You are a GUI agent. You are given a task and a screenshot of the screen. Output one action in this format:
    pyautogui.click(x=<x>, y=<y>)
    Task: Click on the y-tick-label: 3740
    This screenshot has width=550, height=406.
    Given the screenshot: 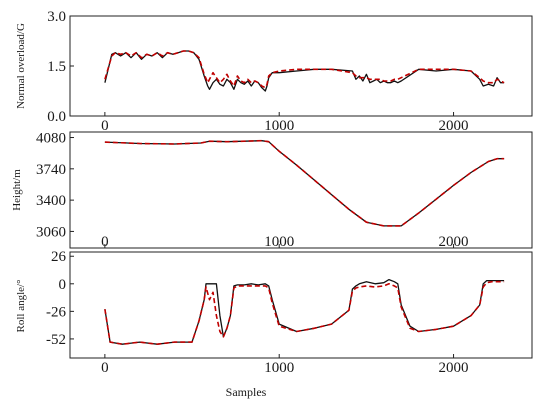 What is the action you would take?
    pyautogui.click(x=51, y=170)
    